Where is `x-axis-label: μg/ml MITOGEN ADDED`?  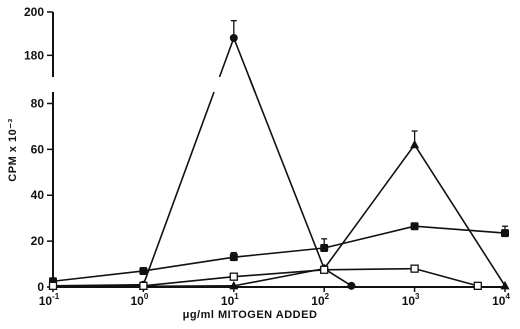
x-axis-label: μg/ml MITOGEN ADDED is located at coordinates (250, 315).